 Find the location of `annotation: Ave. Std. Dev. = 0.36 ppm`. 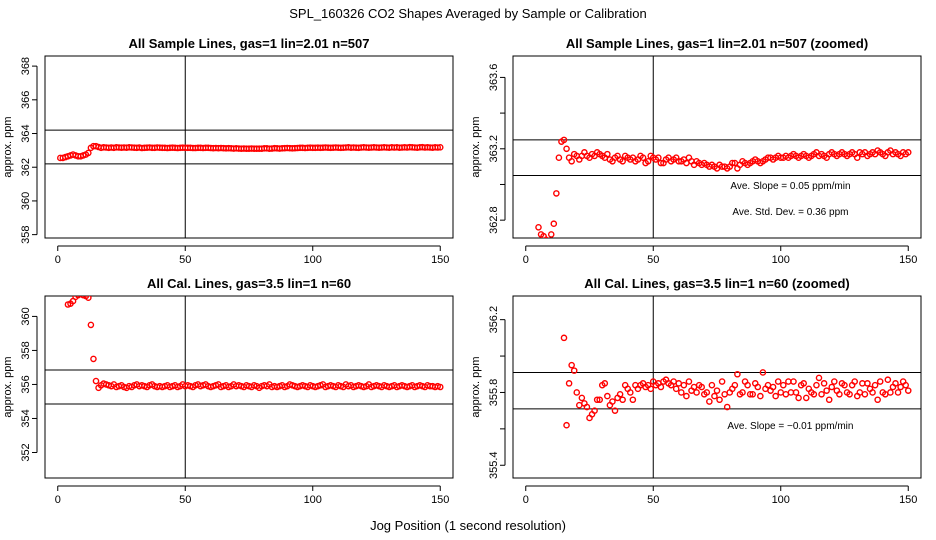

annotation: Ave. Std. Dev. = 0.36 ppm is located at coordinates (790, 212).